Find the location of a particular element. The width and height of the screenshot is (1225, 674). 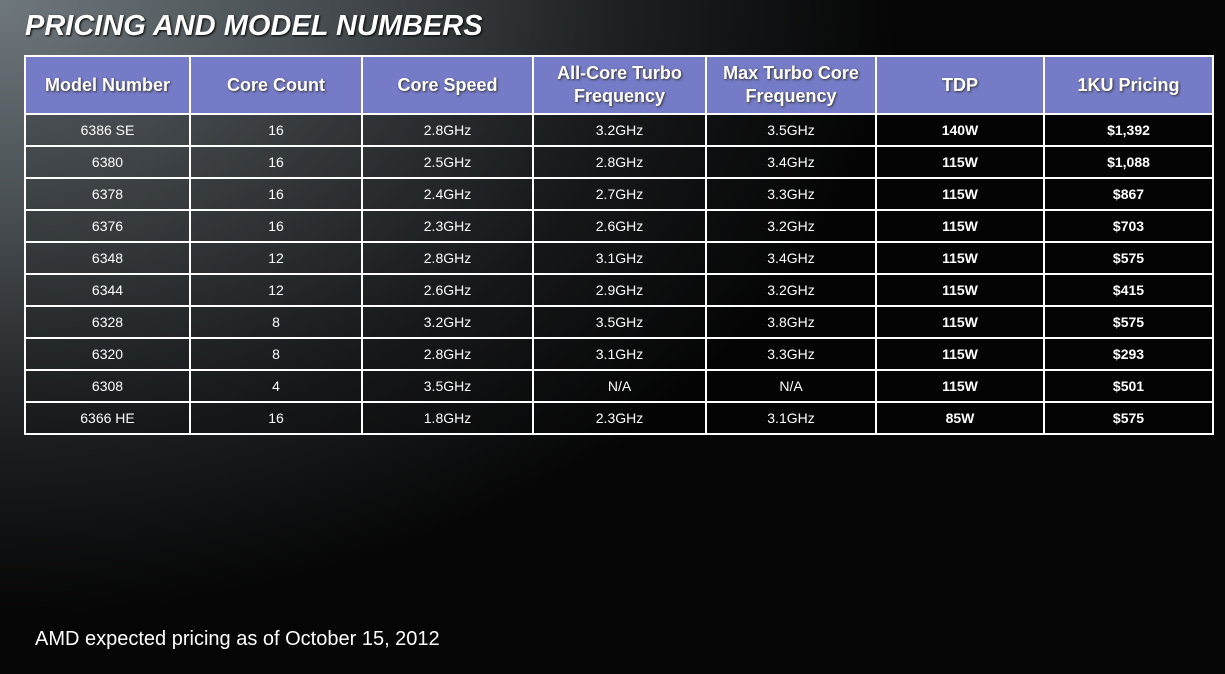

table-row: 6378 16 2.4GHz 2.7GHz 3.3GHz 115W $867 is located at coordinates (619, 194).